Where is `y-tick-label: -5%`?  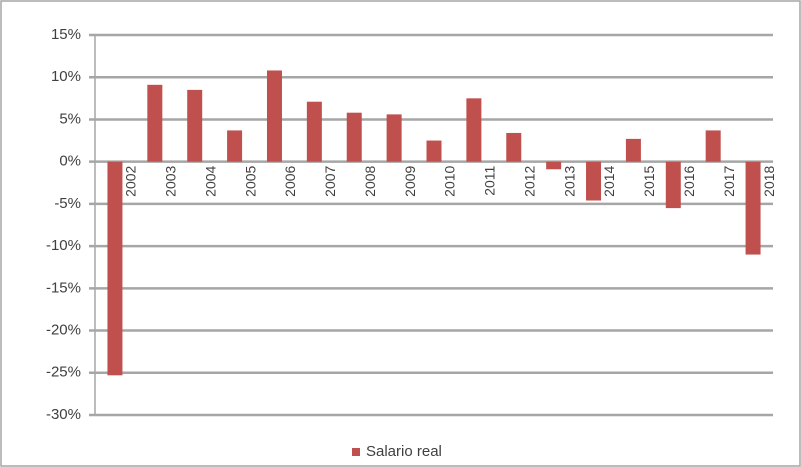
y-tick-label: -5% is located at coordinates (67, 203).